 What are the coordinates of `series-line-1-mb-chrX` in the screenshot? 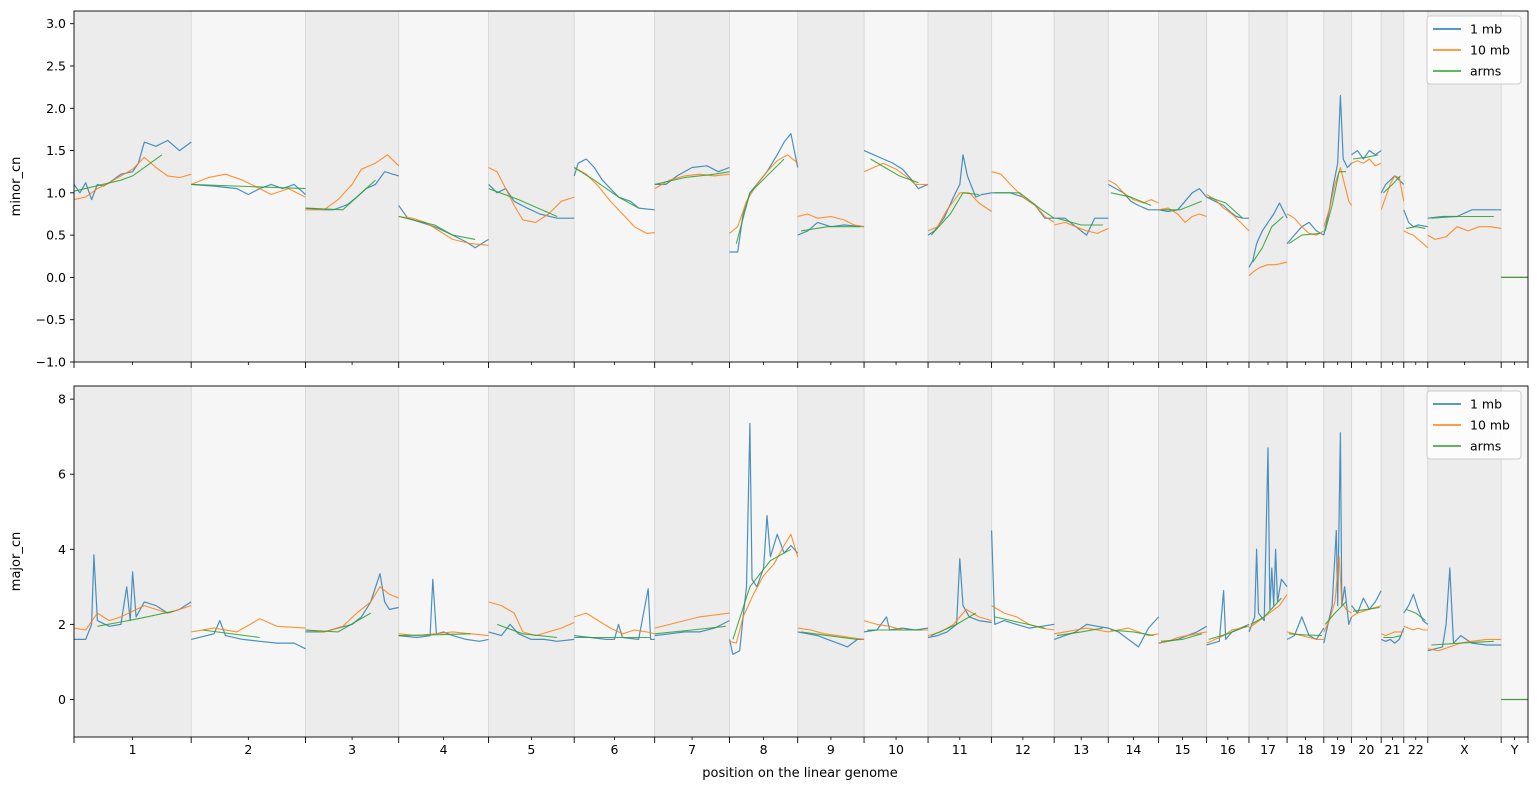 It's located at (1464, 609).